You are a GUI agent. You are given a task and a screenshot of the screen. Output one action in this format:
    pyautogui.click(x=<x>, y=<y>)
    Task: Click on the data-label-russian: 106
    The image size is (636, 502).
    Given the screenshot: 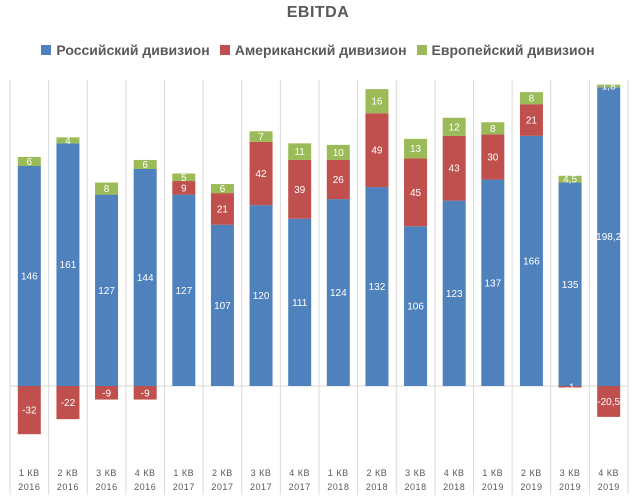 What is the action you would take?
    pyautogui.click(x=415, y=307)
    